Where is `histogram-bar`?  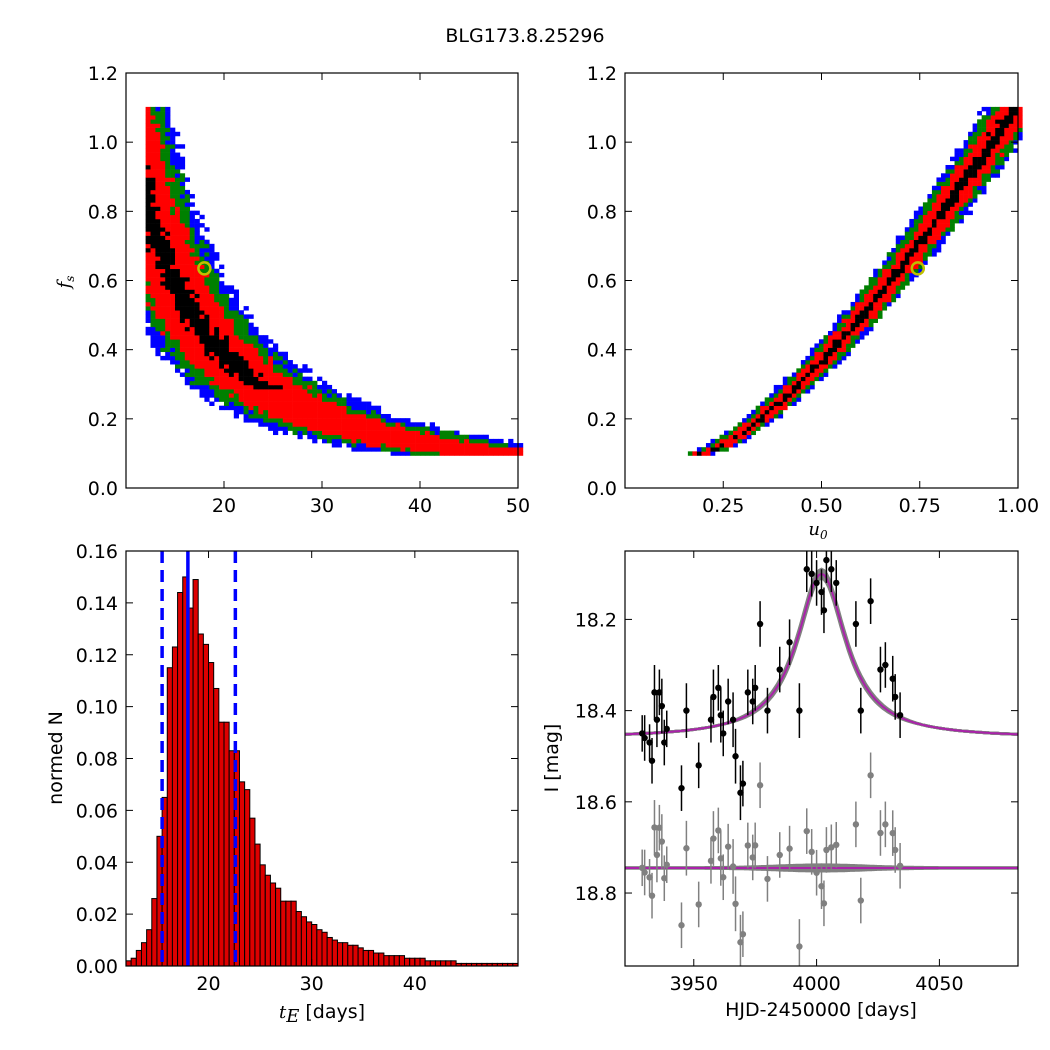
histogram-bar is located at coordinates (319, 948).